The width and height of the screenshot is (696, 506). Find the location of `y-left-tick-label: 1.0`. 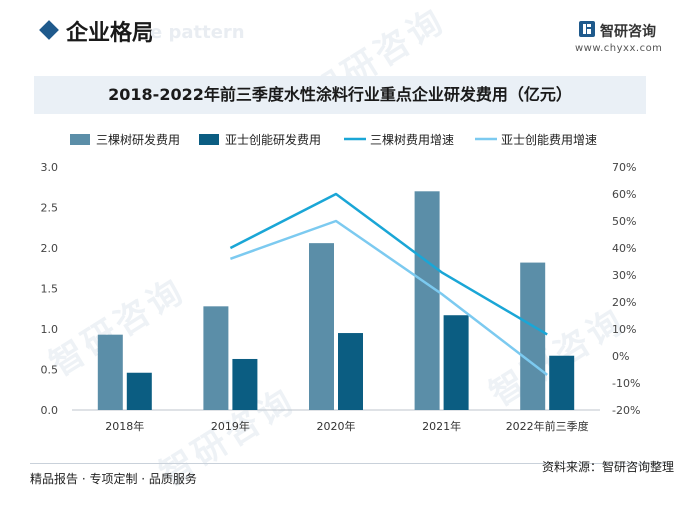

y-left-tick-label: 1.0 is located at coordinates (50, 329).